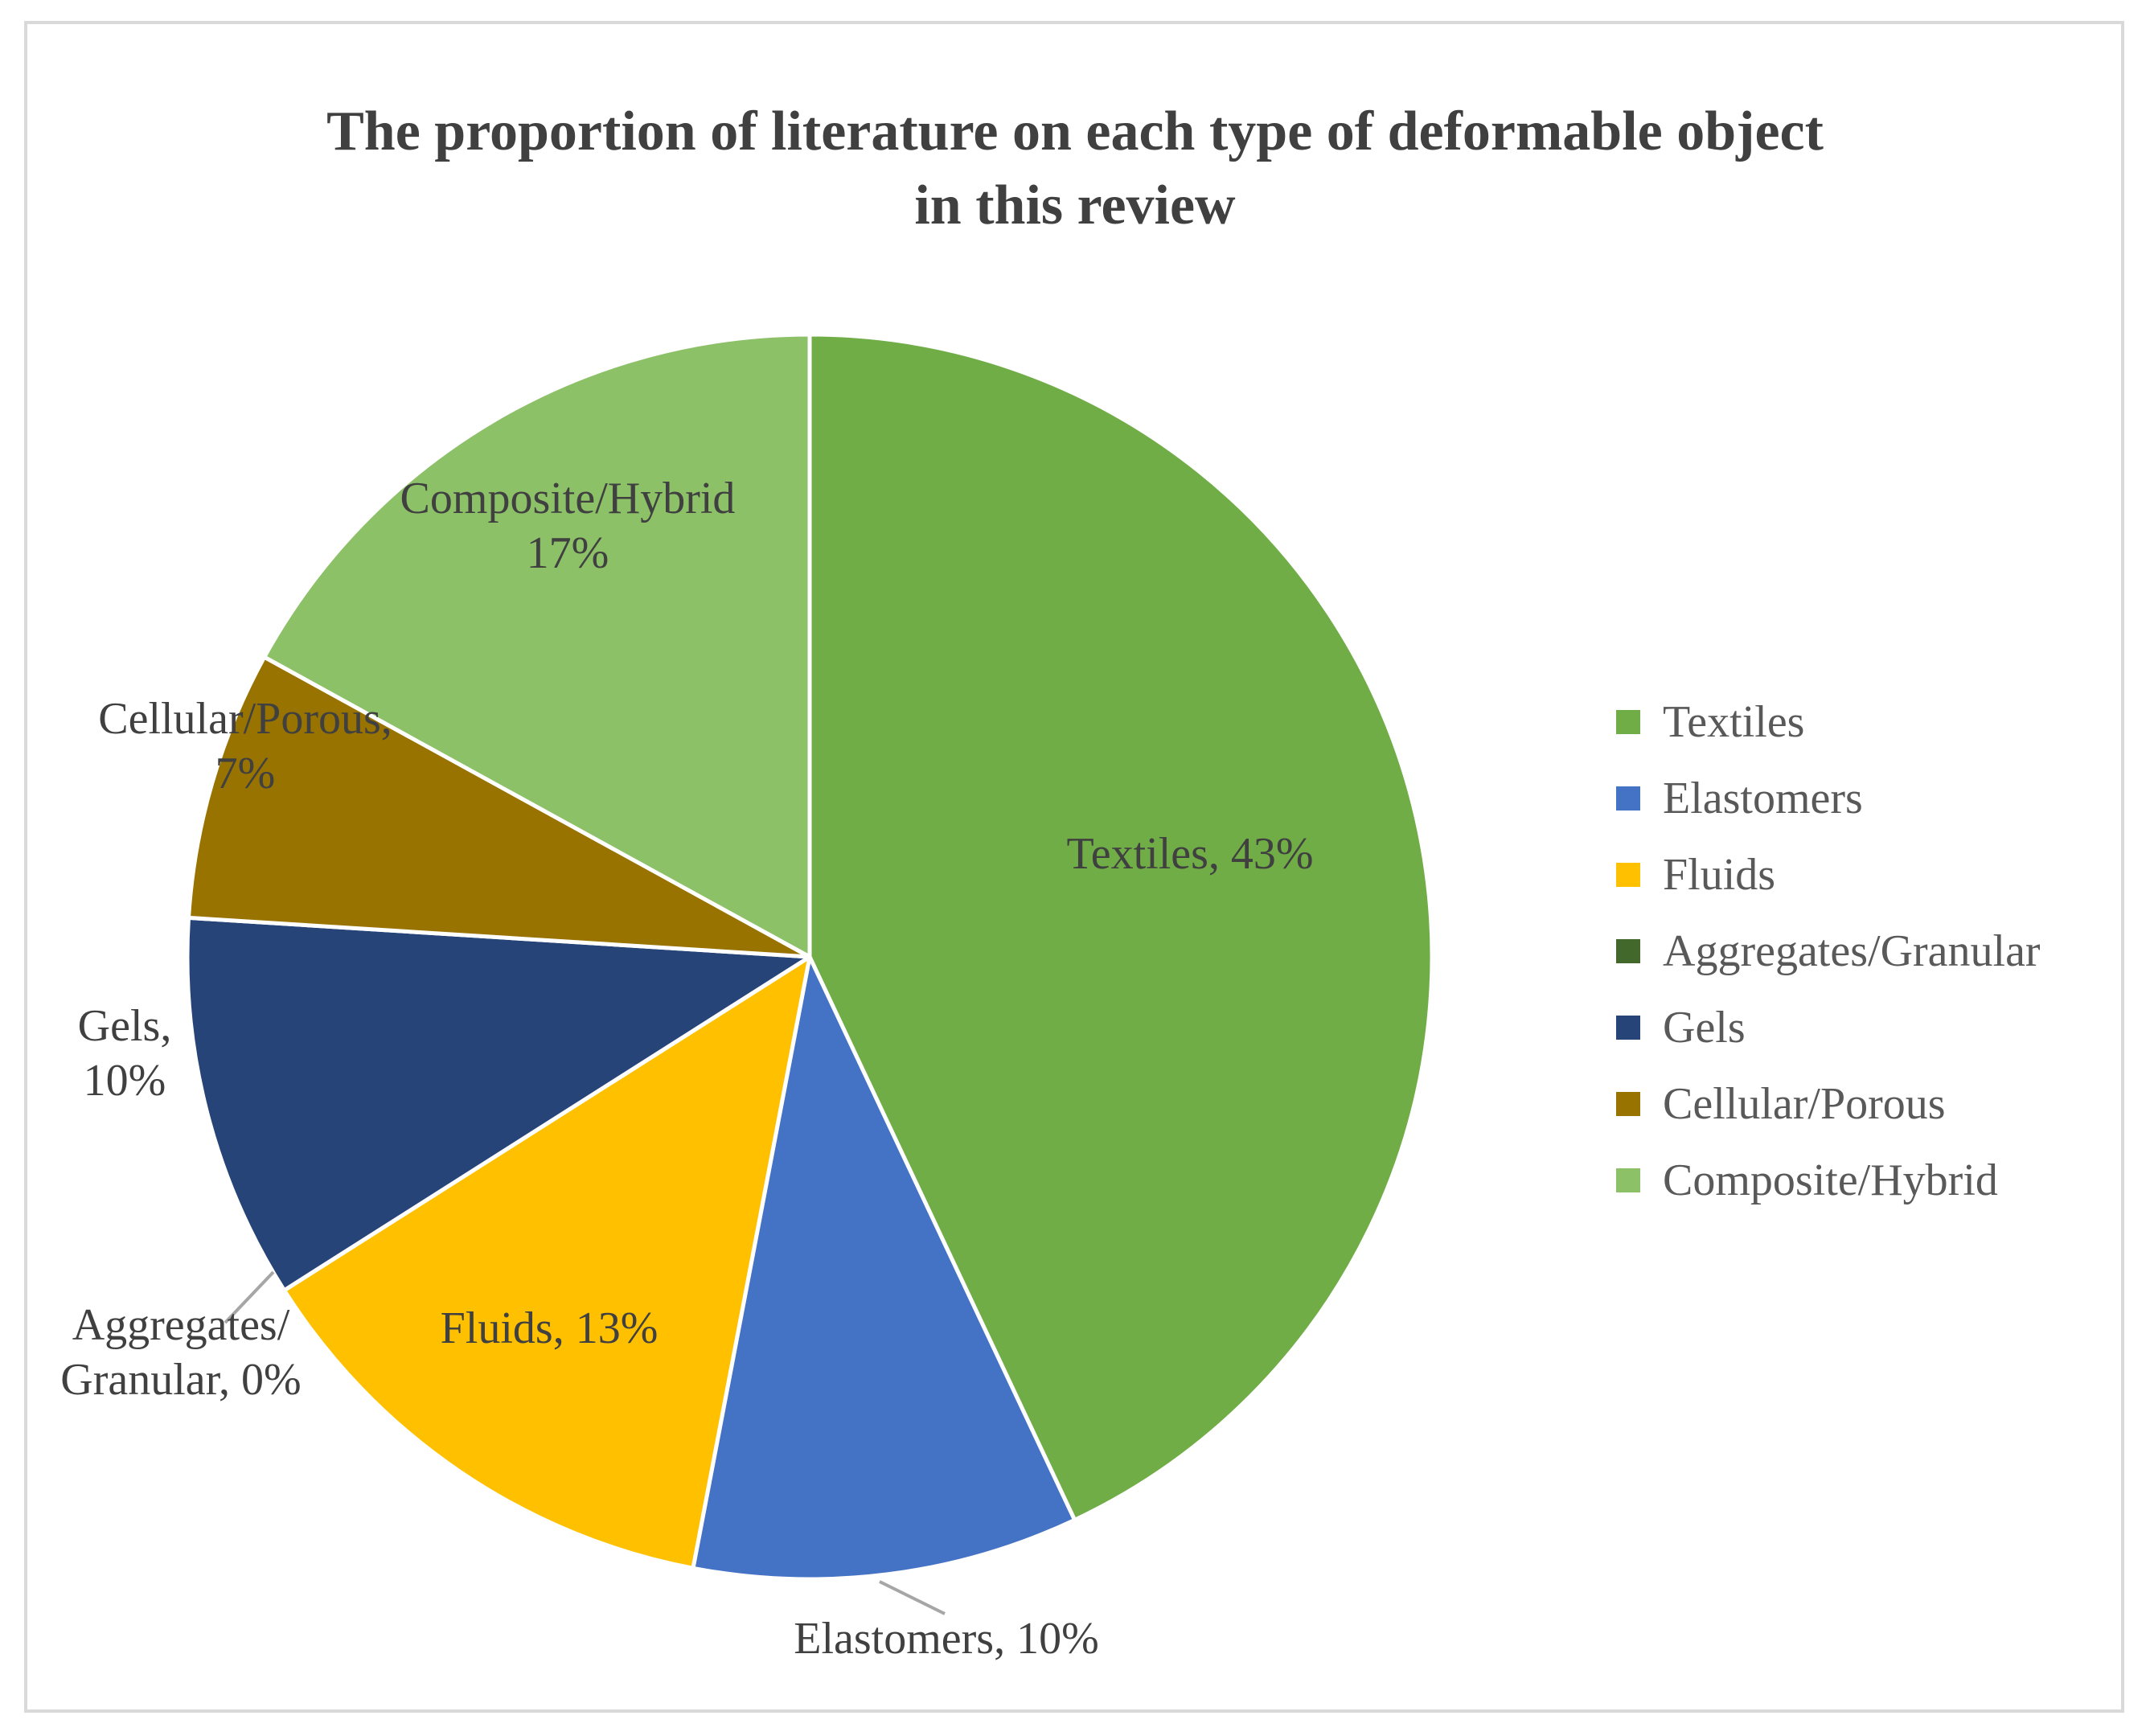  I want to click on legend-swatch-fluids, so click(1628, 874).